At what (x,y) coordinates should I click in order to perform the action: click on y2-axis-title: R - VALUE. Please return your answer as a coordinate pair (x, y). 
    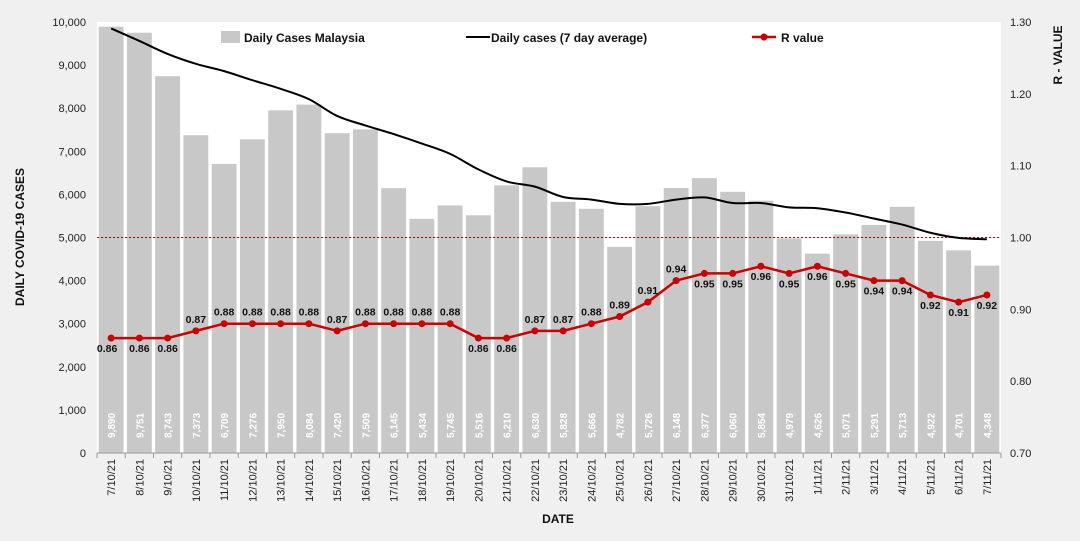
    Looking at the image, I should click on (1058, 54).